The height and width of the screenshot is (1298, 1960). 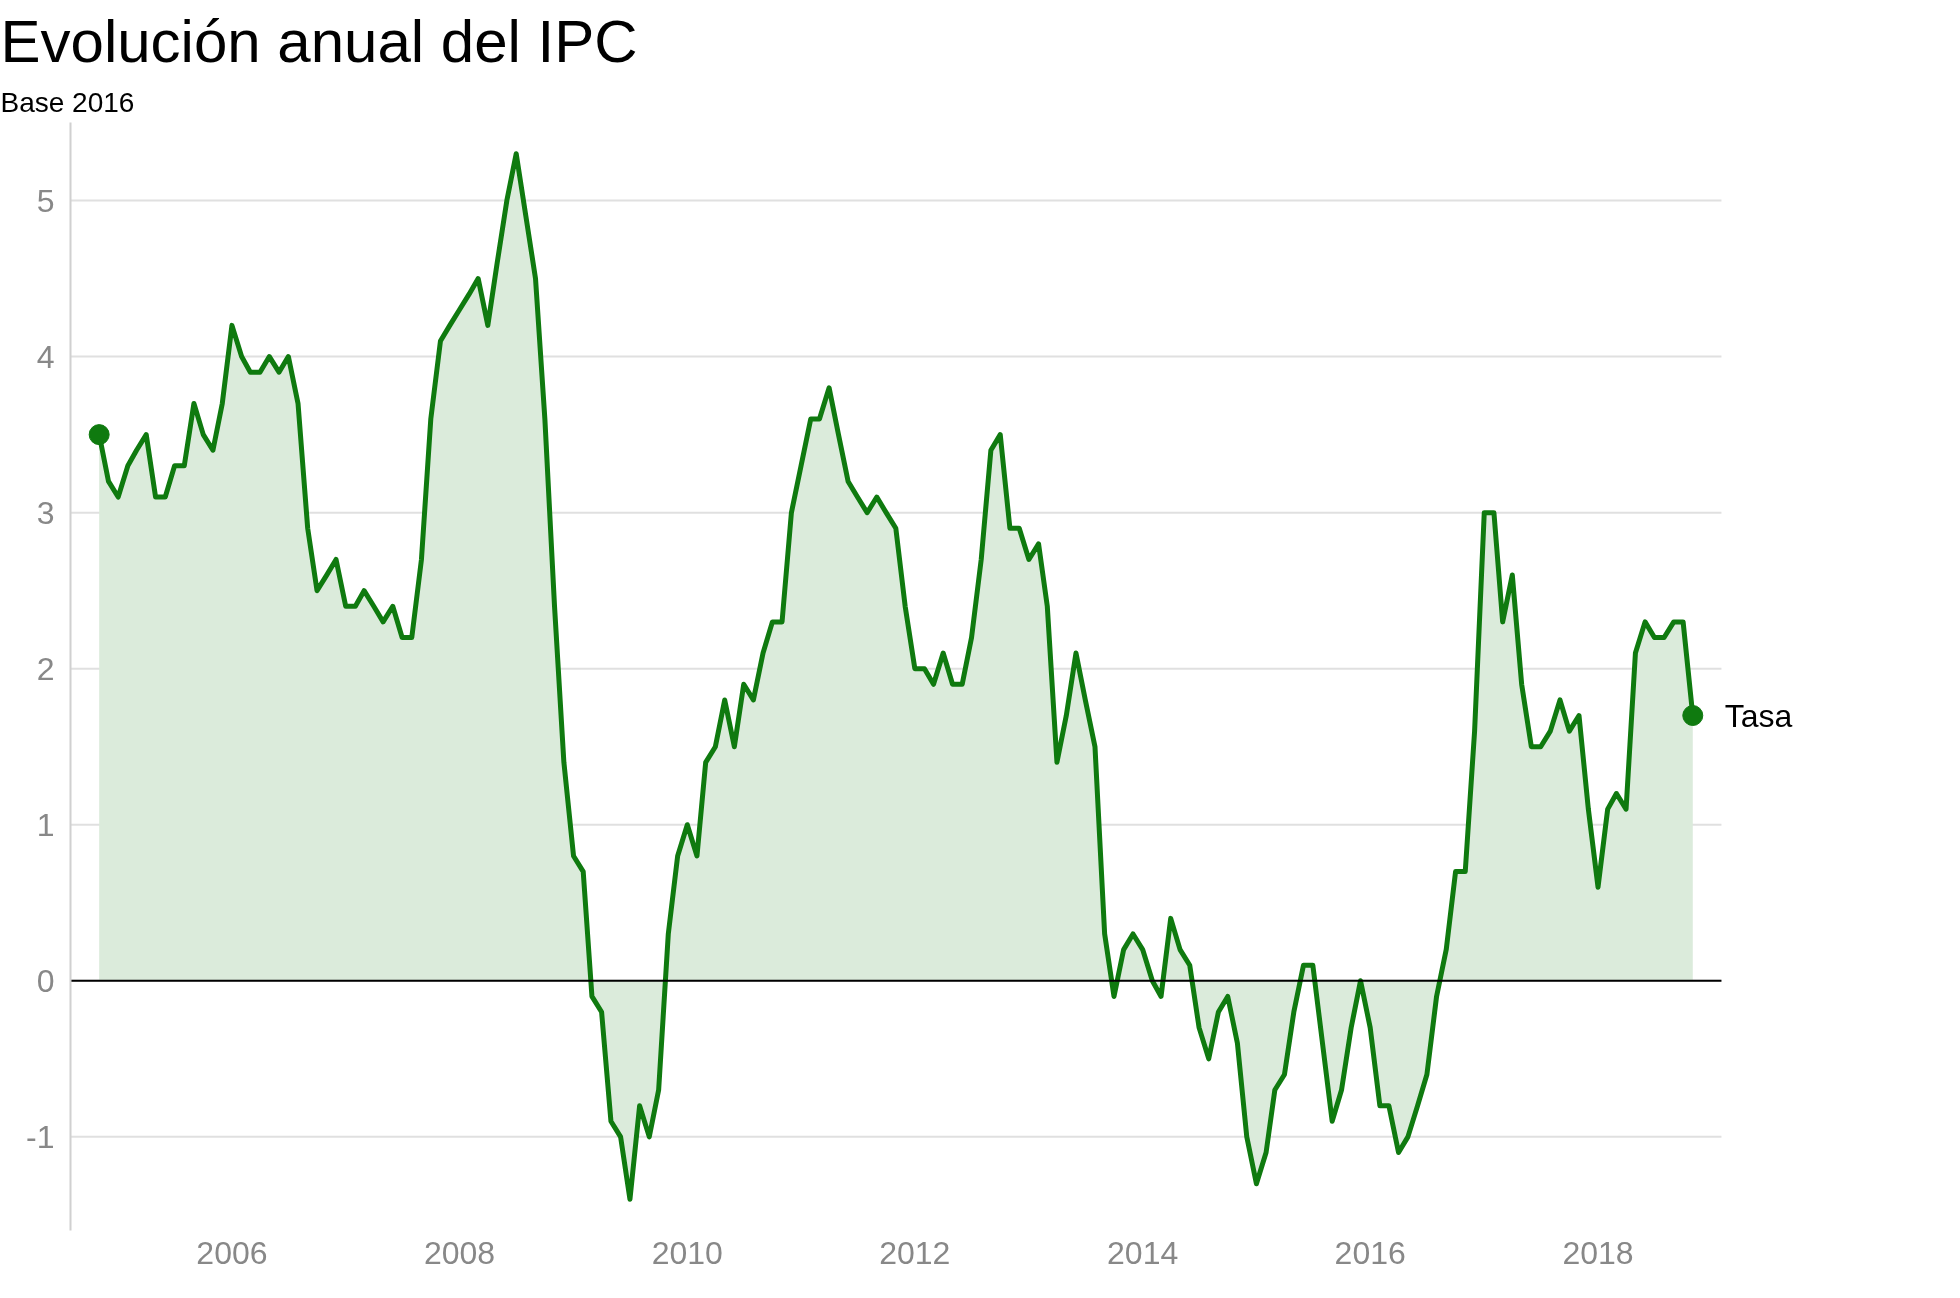 What do you see at coordinates (40, 1136) in the screenshot?
I see `y-tick-label: -1` at bounding box center [40, 1136].